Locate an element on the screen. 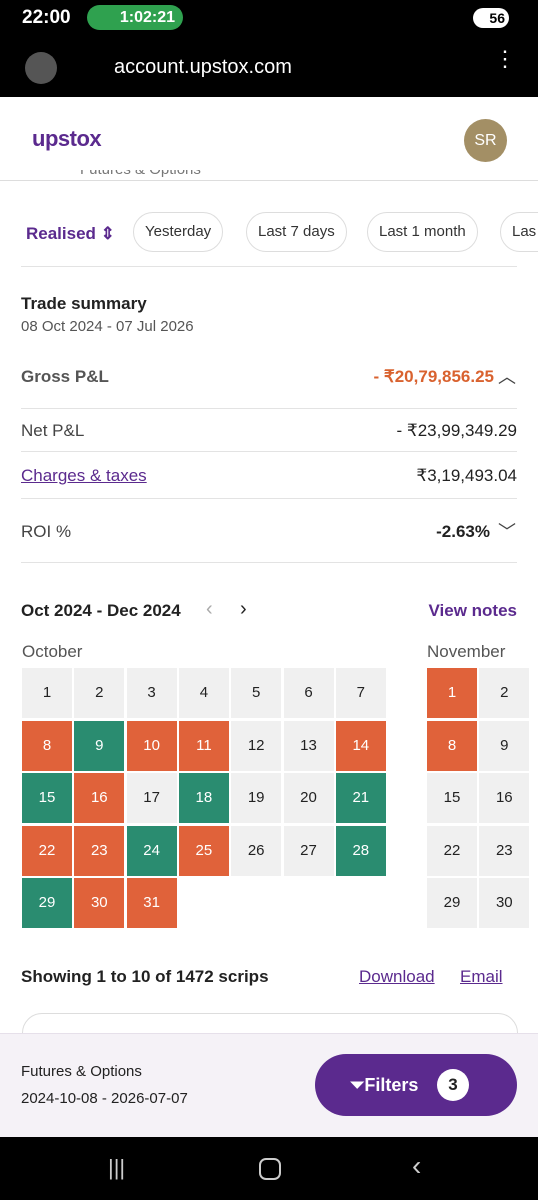  day-cell: 28 is located at coordinates (360, 850).